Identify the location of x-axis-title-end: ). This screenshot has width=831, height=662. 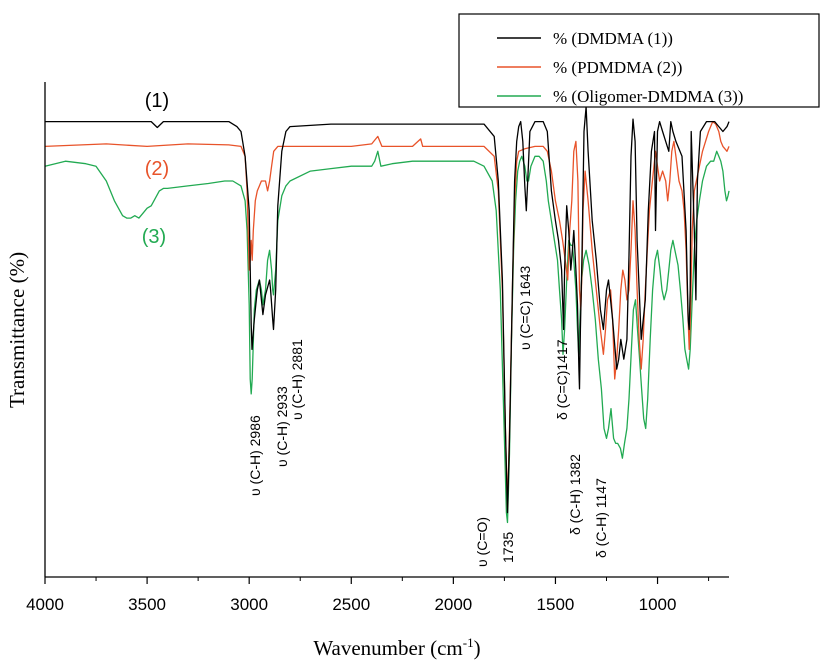
(477, 648).